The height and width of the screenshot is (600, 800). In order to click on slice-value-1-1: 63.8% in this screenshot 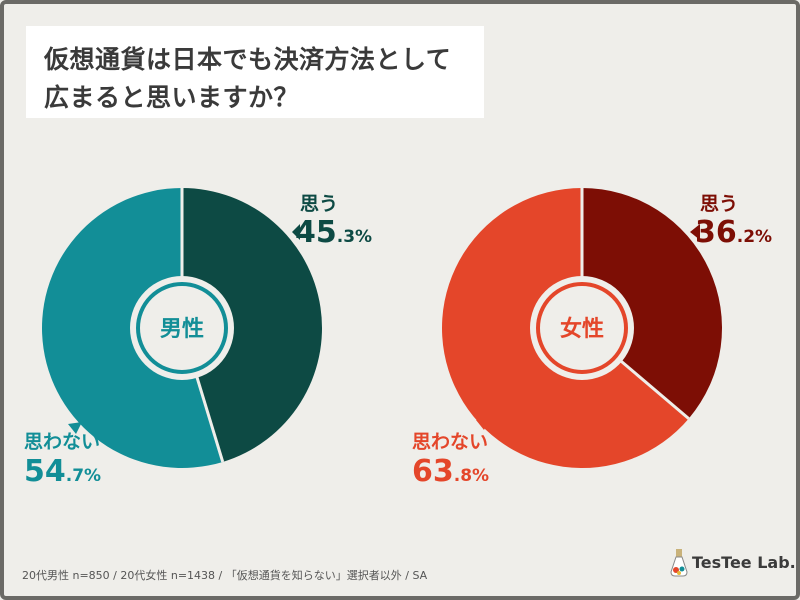, I will do `click(450, 471)`.